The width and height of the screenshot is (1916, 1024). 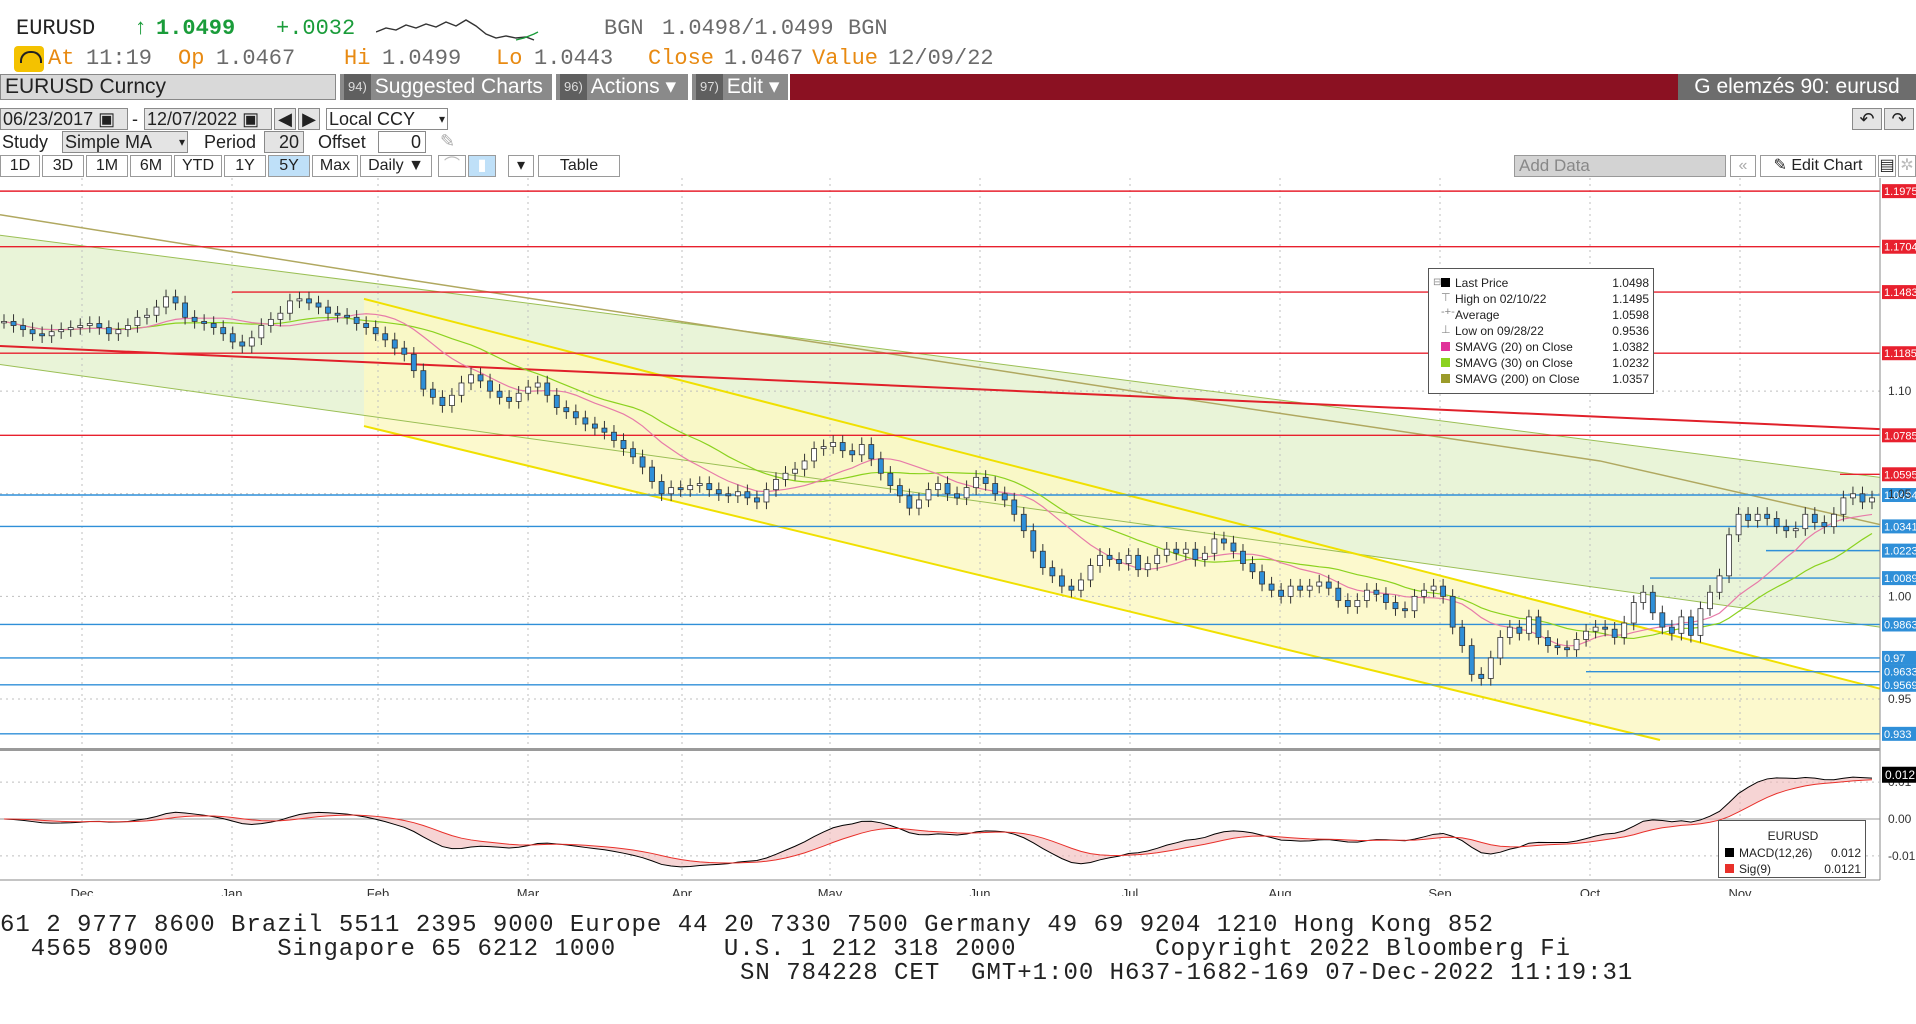 What do you see at coordinates (1818, 166) in the screenshot?
I see `edit-chart-button: ✎ Edit Chart` at bounding box center [1818, 166].